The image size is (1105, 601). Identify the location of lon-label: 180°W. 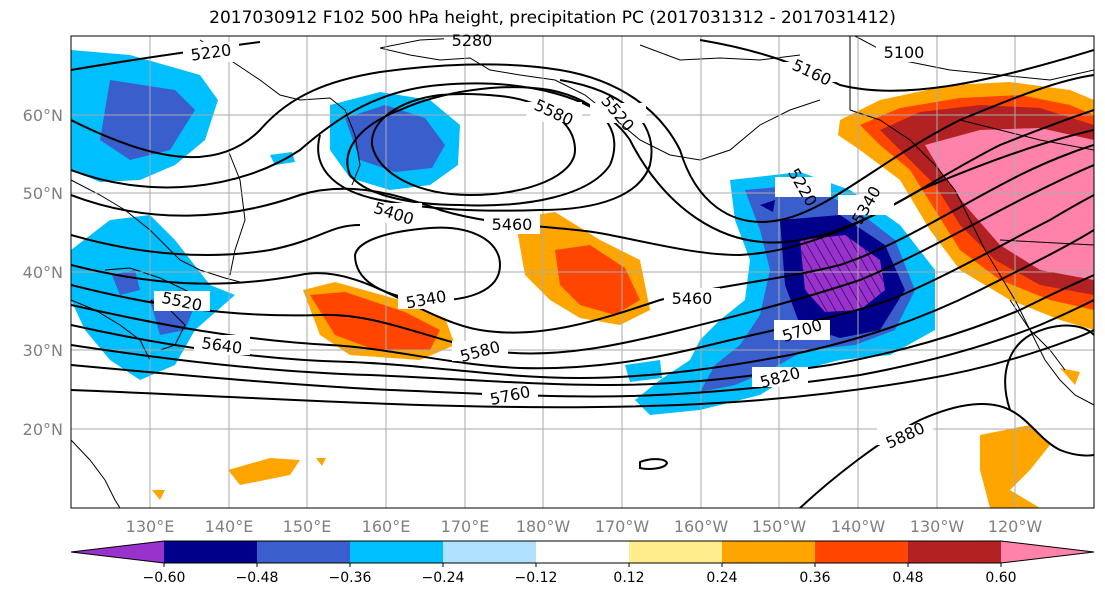
(543, 526).